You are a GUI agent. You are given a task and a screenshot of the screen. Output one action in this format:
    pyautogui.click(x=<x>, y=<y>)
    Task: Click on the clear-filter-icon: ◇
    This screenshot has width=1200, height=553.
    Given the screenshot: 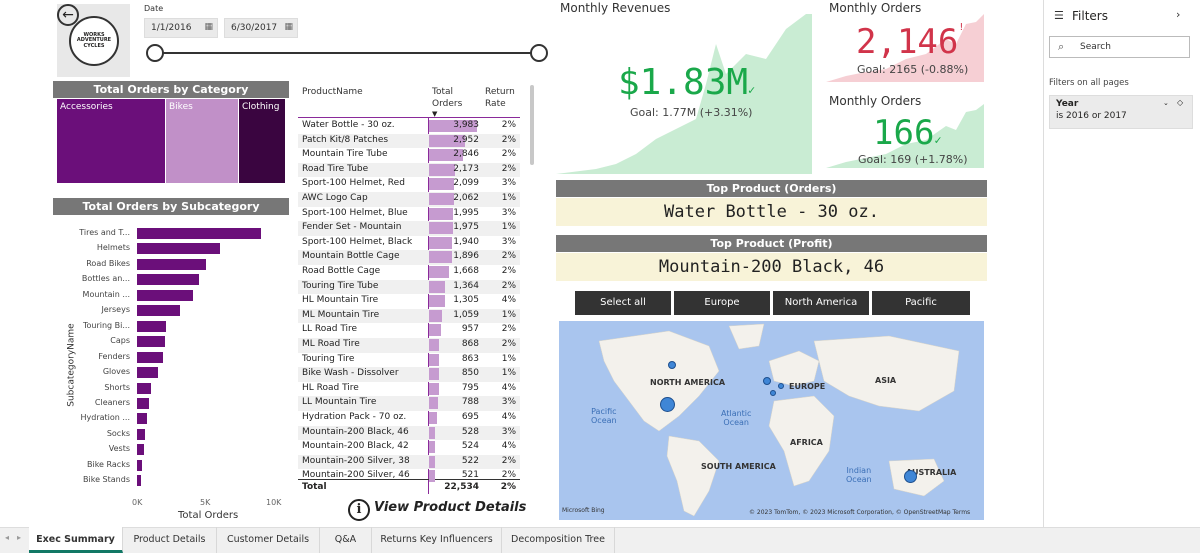 What is the action you would take?
    pyautogui.click(x=1180, y=102)
    